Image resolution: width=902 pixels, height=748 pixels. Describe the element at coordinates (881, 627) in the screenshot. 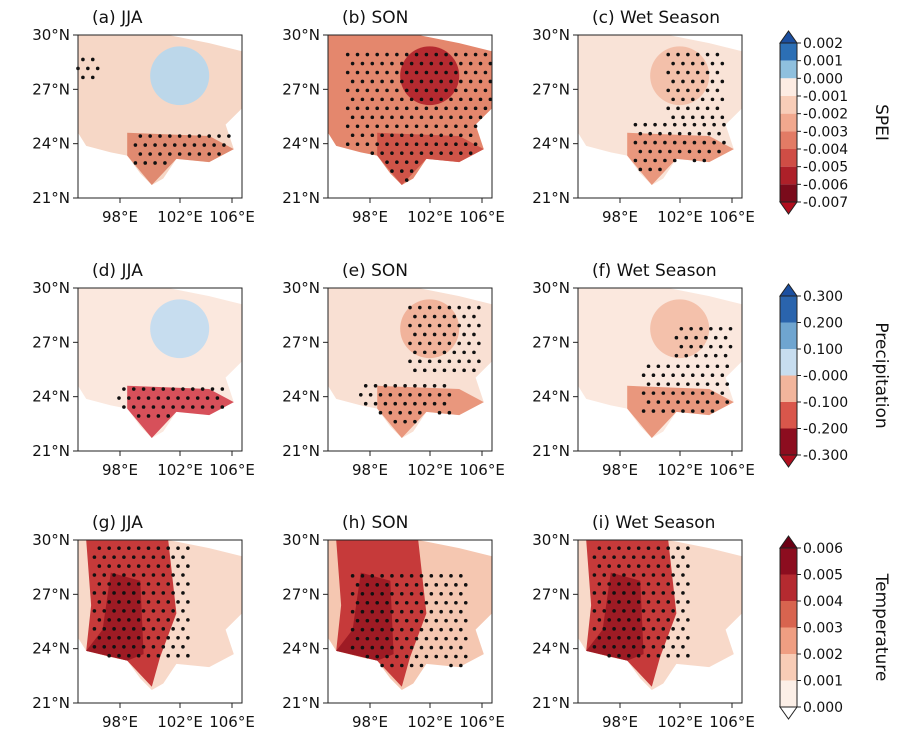

I see `colorbar-label: Temperature` at that location.